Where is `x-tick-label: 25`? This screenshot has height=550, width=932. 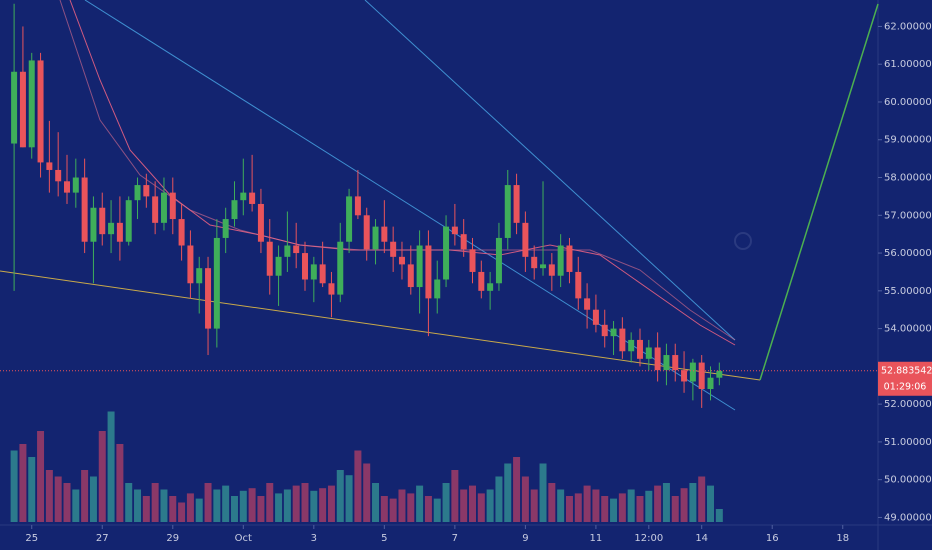
x-tick-label: 25 is located at coordinates (31, 538).